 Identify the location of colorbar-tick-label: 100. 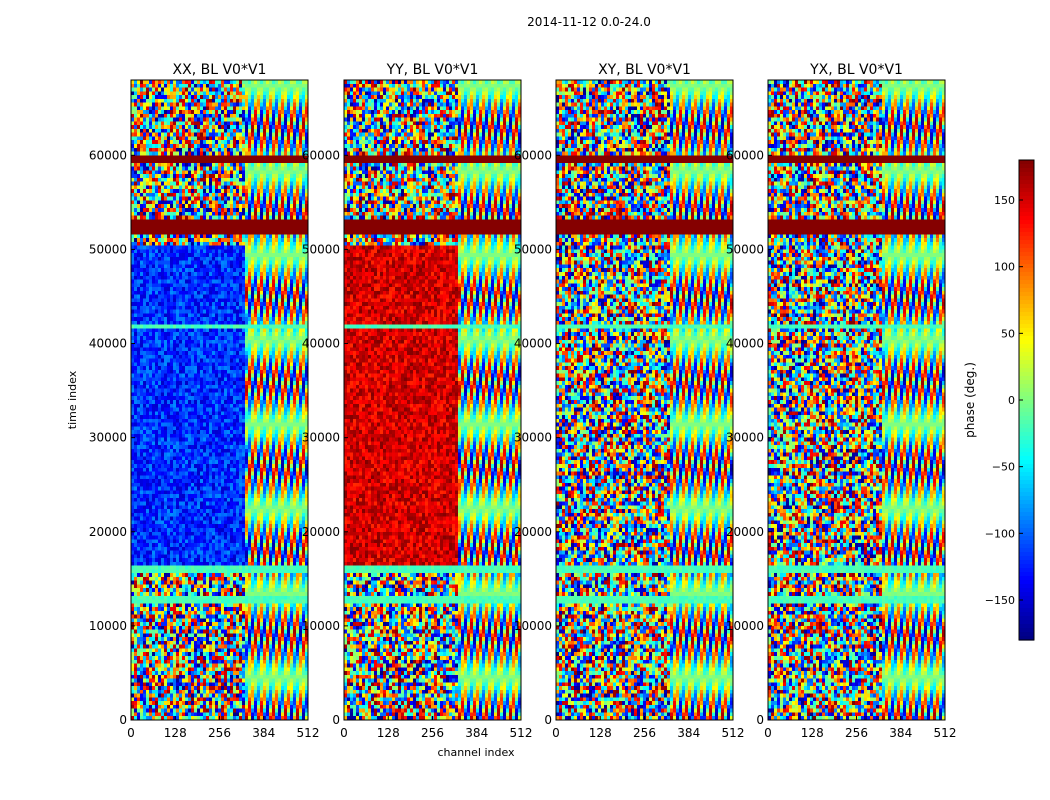
(1004, 267).